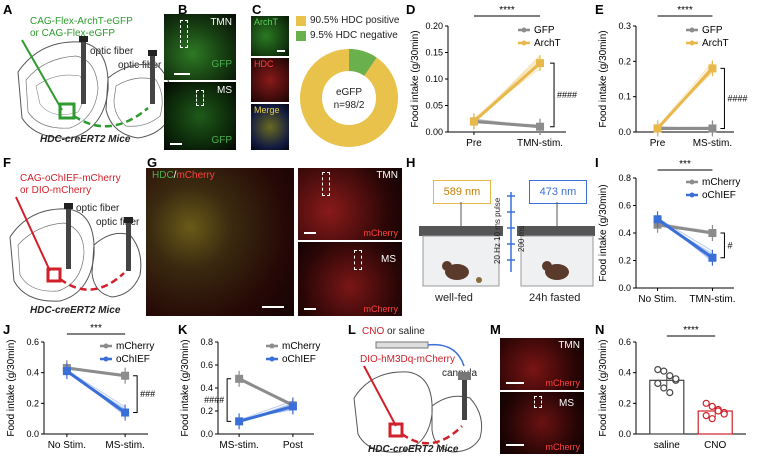  Describe the element at coordinates (569, 345) in the screenshot. I see `panel-m-tmn-label: TMN` at that location.